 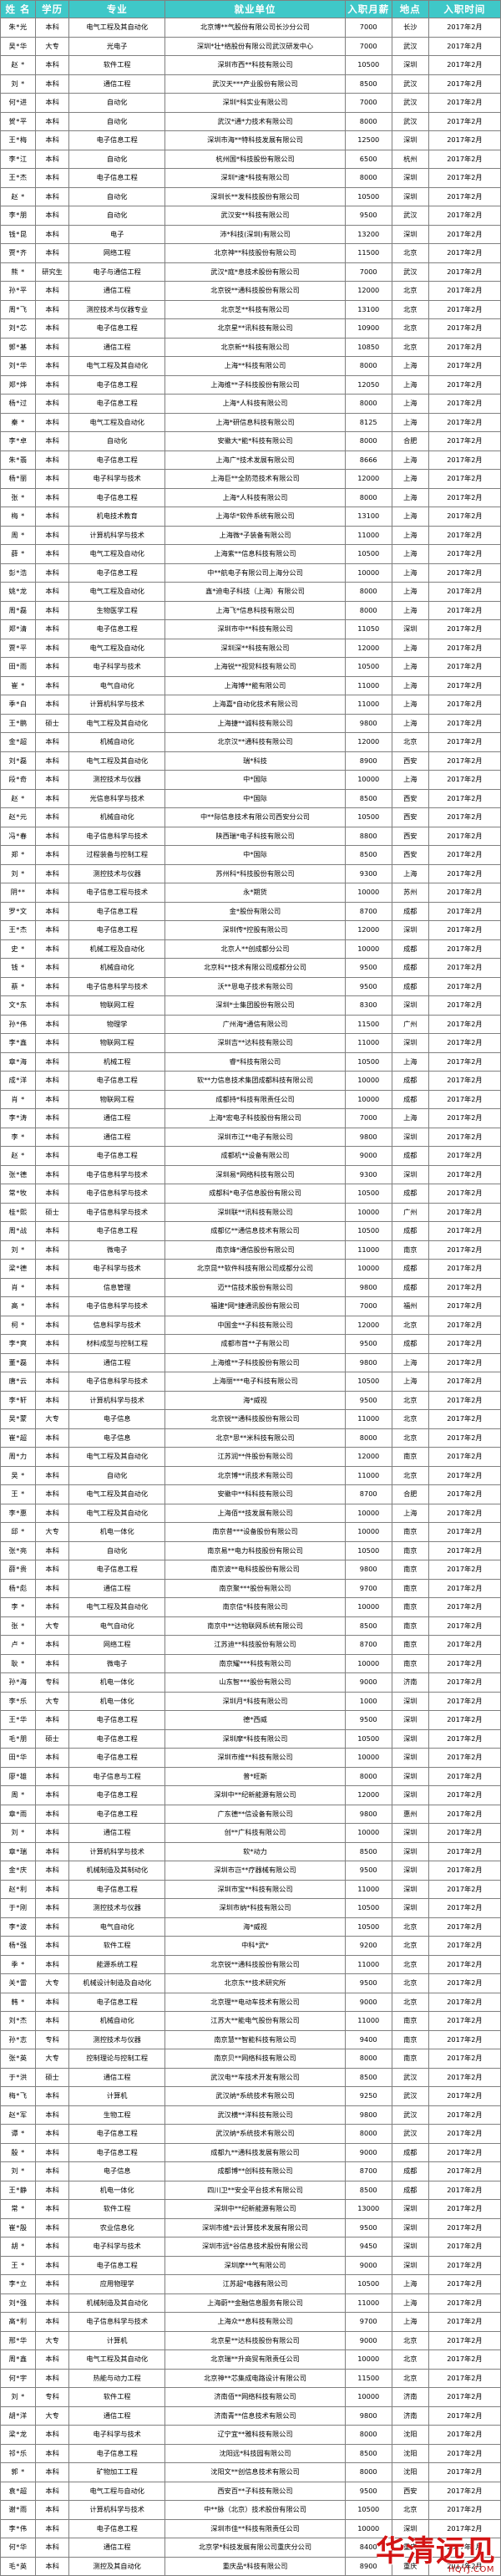 What do you see at coordinates (250, 2528) in the screenshot?
I see `table-row: 李*伟 本科 电子信息工程 深圳市佳**科技有限责任公司 10000 深圳 2017年2月` at bounding box center [250, 2528].